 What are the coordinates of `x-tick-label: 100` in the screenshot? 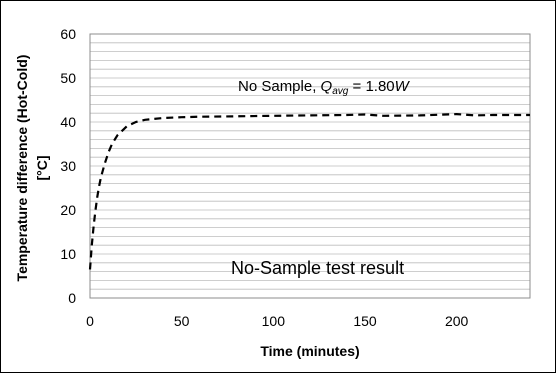 It's located at (274, 321).